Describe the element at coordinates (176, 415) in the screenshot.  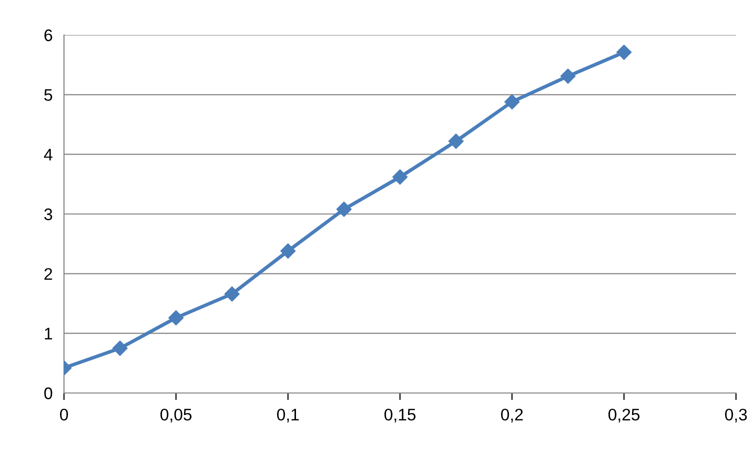
I see `x-tick-label: 0,05` at that location.